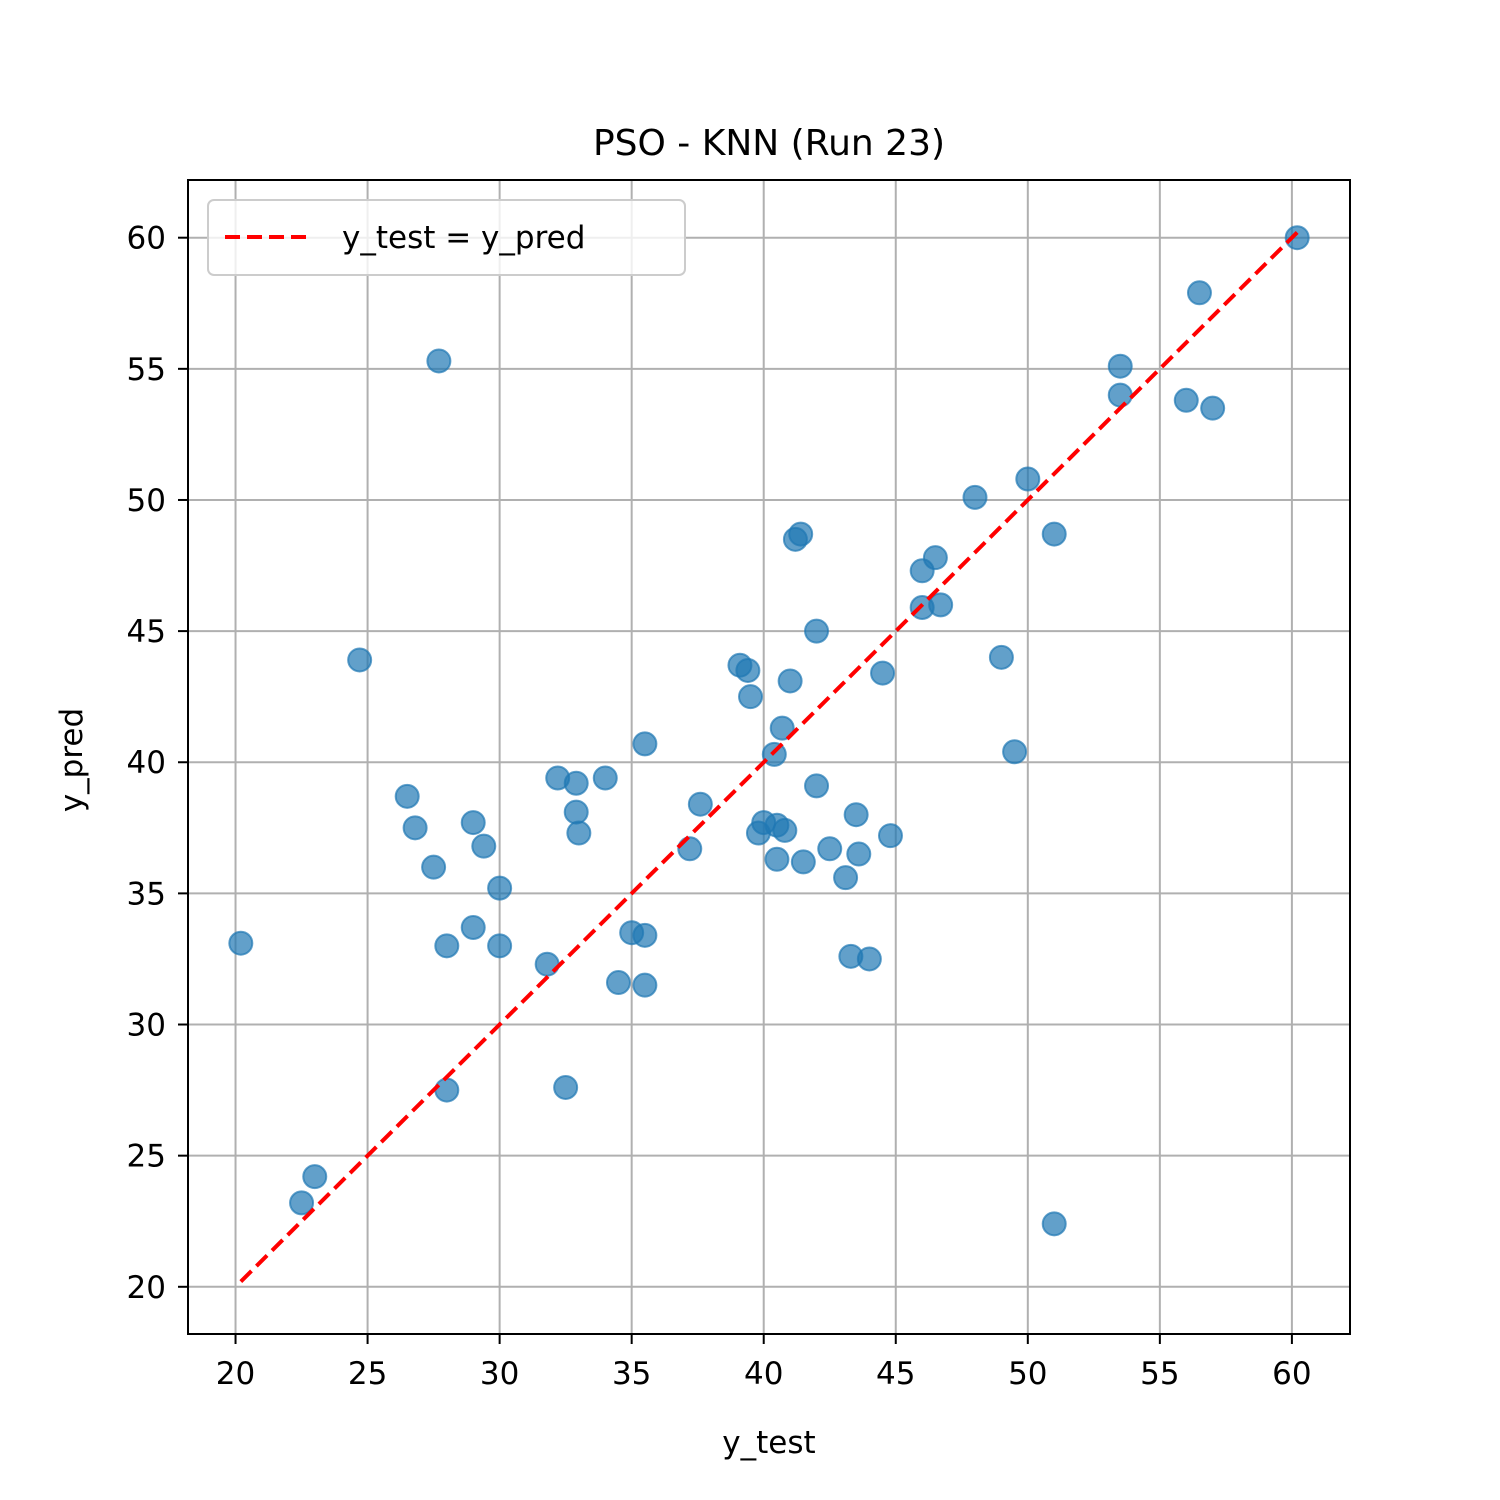 The width and height of the screenshot is (1500, 1500). I want to click on y-tick-label: 30, so click(146, 1026).